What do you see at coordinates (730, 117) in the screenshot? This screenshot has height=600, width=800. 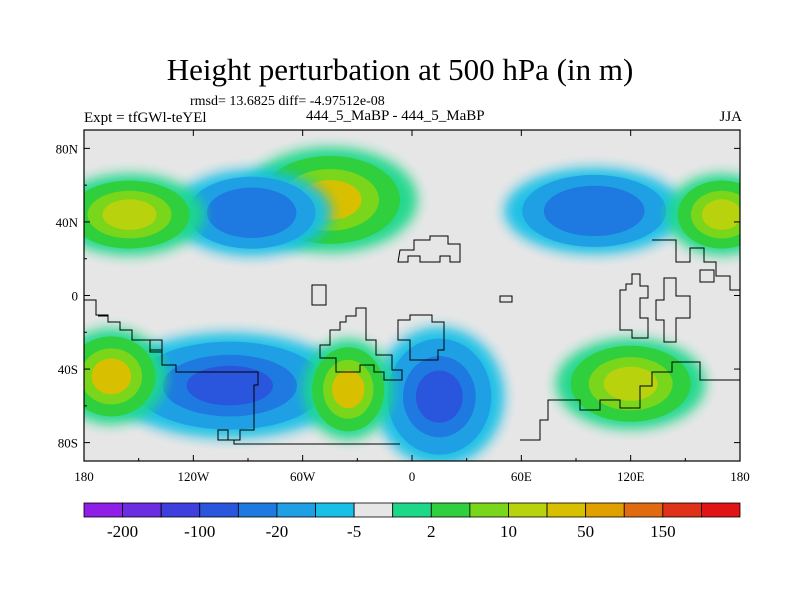 I see `right-subtitle: JJA` at bounding box center [730, 117].